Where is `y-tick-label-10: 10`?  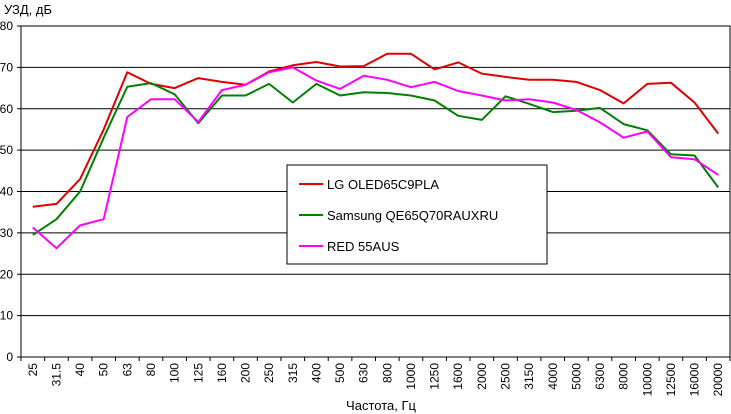 y-tick-label-10: 10 is located at coordinates (6, 316).